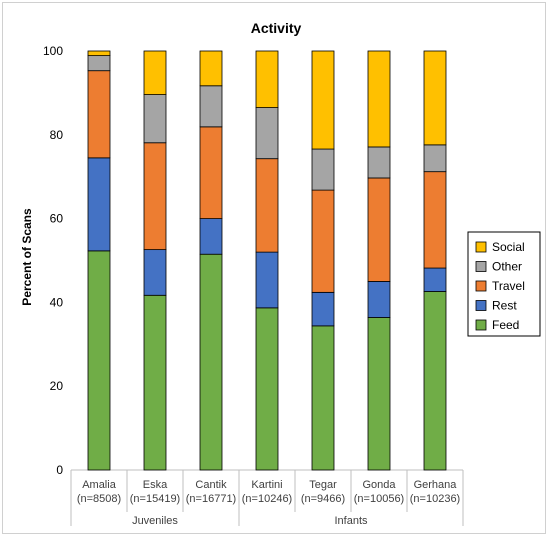 The image size is (550, 540). Describe the element at coordinates (53, 51) in the screenshot. I see `y-tick-label: 100` at that location.